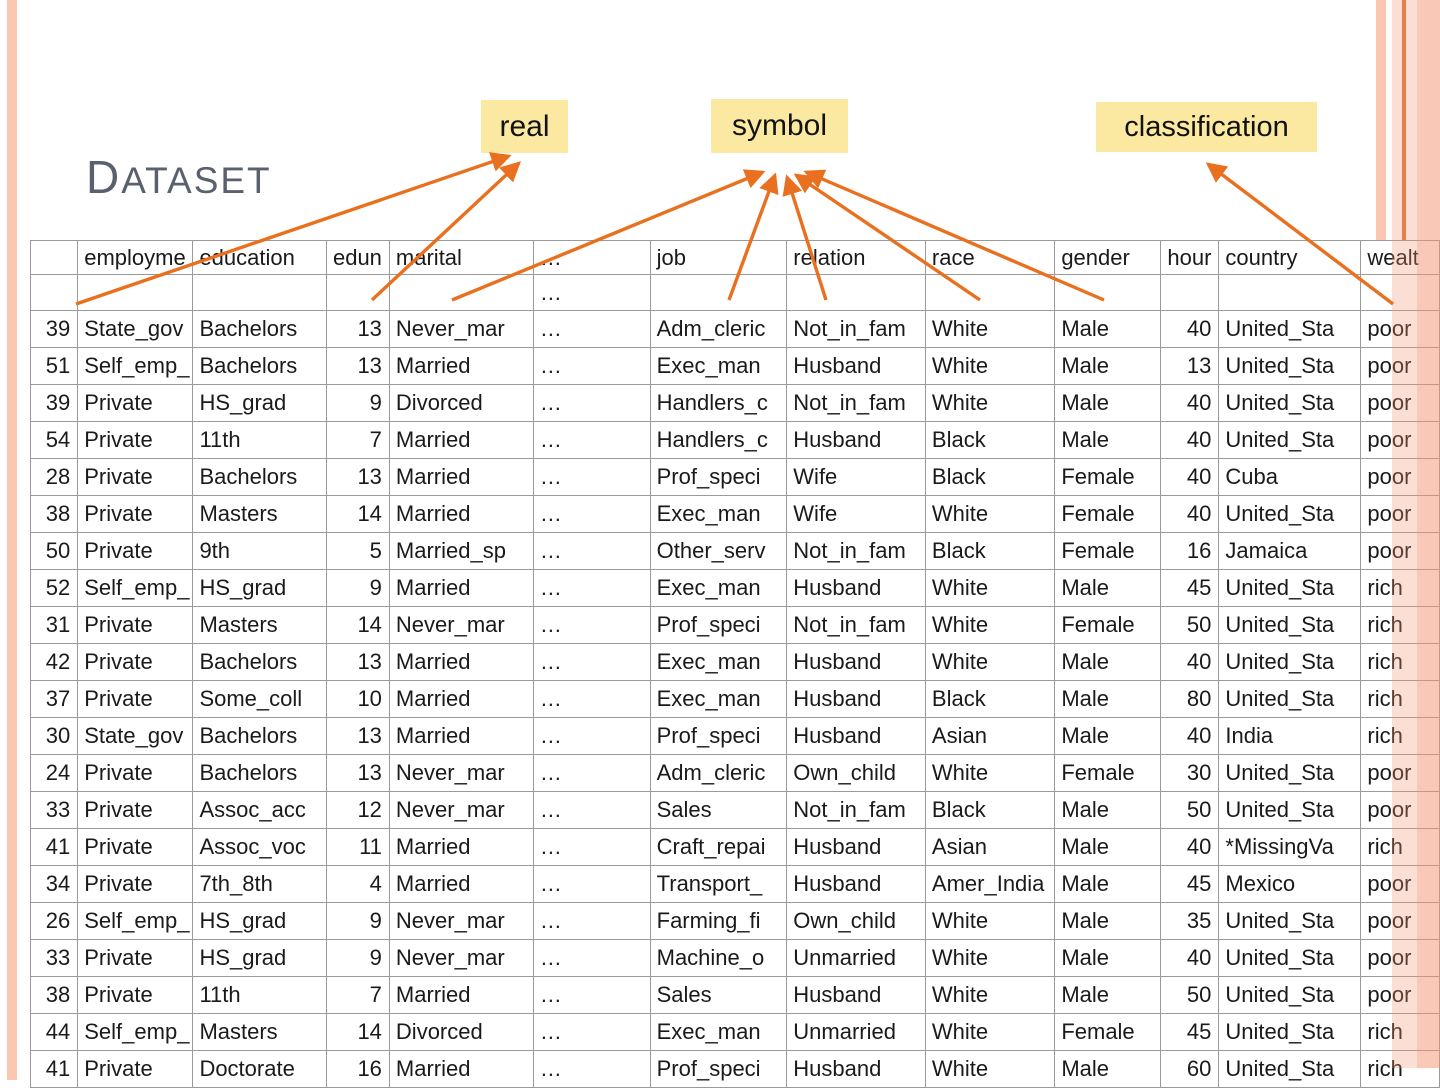 This screenshot has height=1088, width=1440. Describe the element at coordinates (1290, 884) in the screenshot. I see `table-cell: Mexico` at that location.